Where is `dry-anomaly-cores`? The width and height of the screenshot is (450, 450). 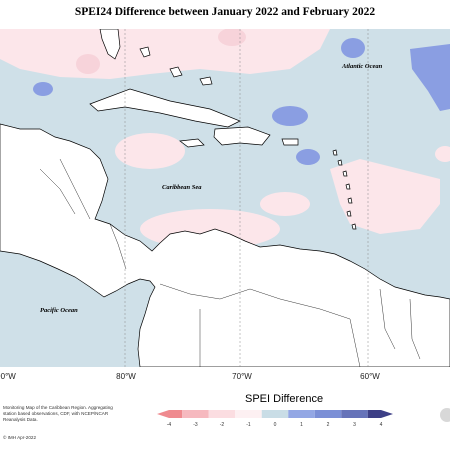 dry-anomaly-cores is located at coordinates (161, 51).